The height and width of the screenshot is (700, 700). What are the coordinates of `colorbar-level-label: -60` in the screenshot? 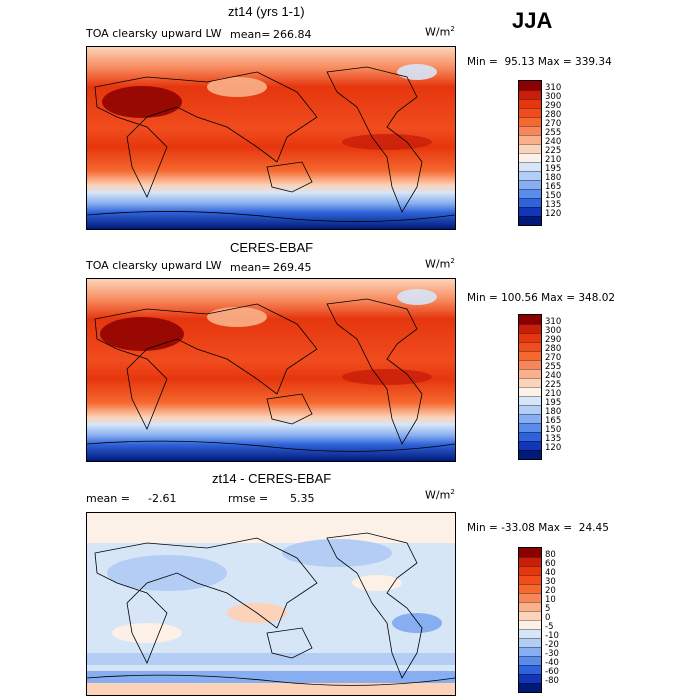 It's located at (552, 672).